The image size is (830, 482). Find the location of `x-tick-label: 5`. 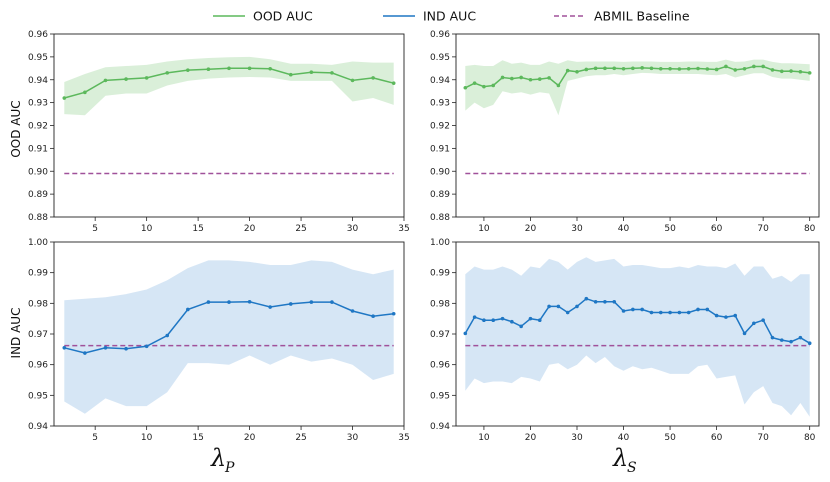

x-tick-label: 5 is located at coordinates (95, 438).